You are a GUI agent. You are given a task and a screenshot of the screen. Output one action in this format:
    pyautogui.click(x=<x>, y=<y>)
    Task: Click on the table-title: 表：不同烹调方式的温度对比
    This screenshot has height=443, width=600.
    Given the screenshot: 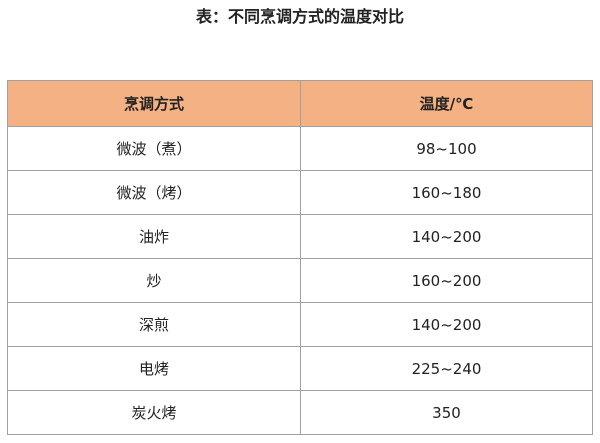 What is the action you would take?
    pyautogui.click(x=299, y=16)
    